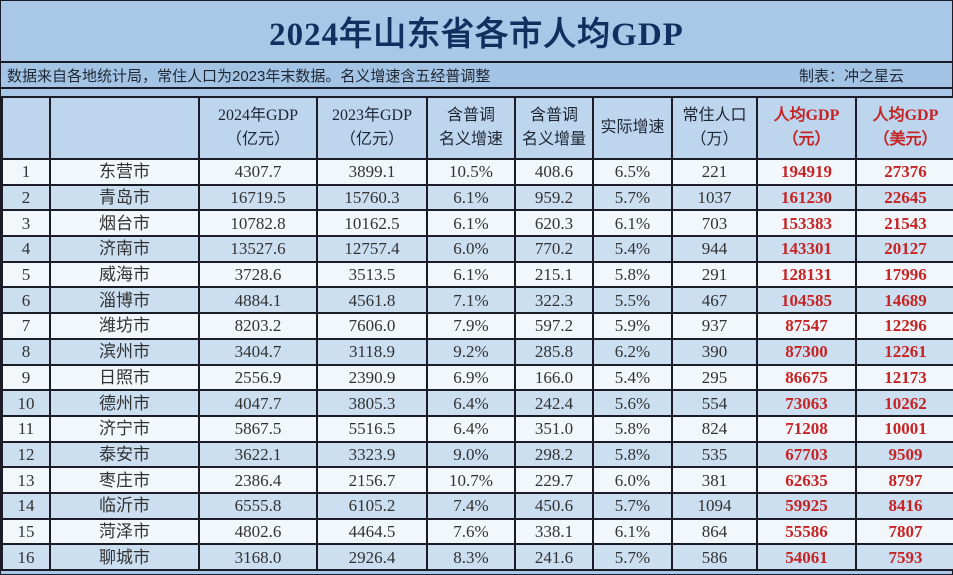 This screenshot has width=953, height=575. What do you see at coordinates (258, 172) in the screenshot?
I see `gdp-2024-cell: 4307.7` at bounding box center [258, 172].